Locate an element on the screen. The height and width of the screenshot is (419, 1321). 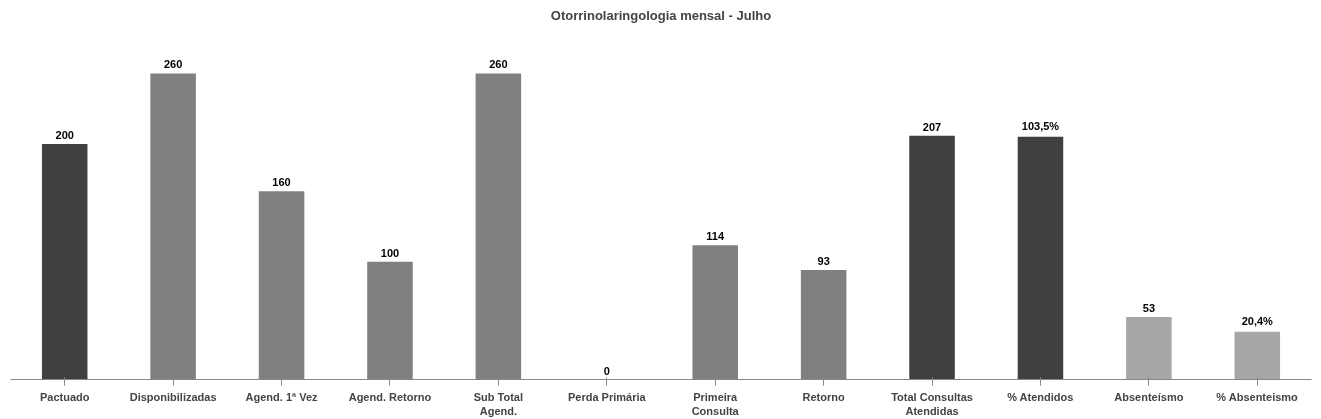
data-label: 103,5% is located at coordinates (1040, 125).